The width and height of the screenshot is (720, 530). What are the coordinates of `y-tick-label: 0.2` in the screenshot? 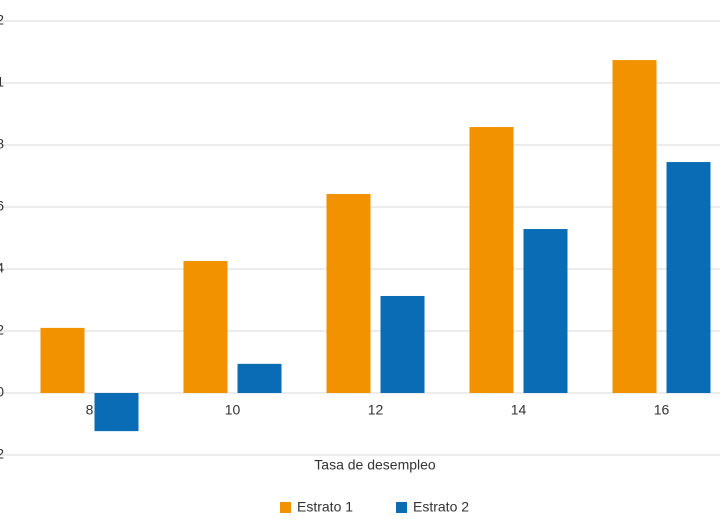 It's located at (2, 330).